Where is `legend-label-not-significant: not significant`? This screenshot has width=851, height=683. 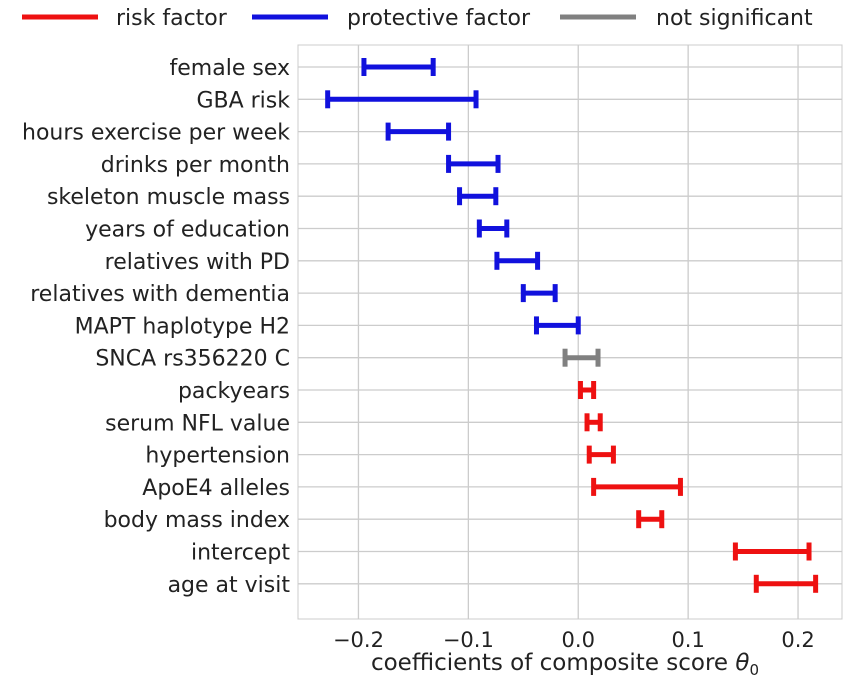
legend-label-not-significant: not significant is located at coordinates (734, 18).